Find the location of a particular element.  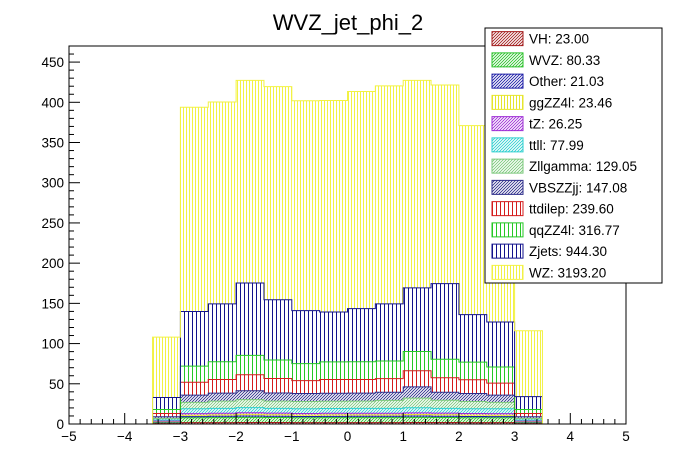

x-tick-label: 4 is located at coordinates (571, 436).